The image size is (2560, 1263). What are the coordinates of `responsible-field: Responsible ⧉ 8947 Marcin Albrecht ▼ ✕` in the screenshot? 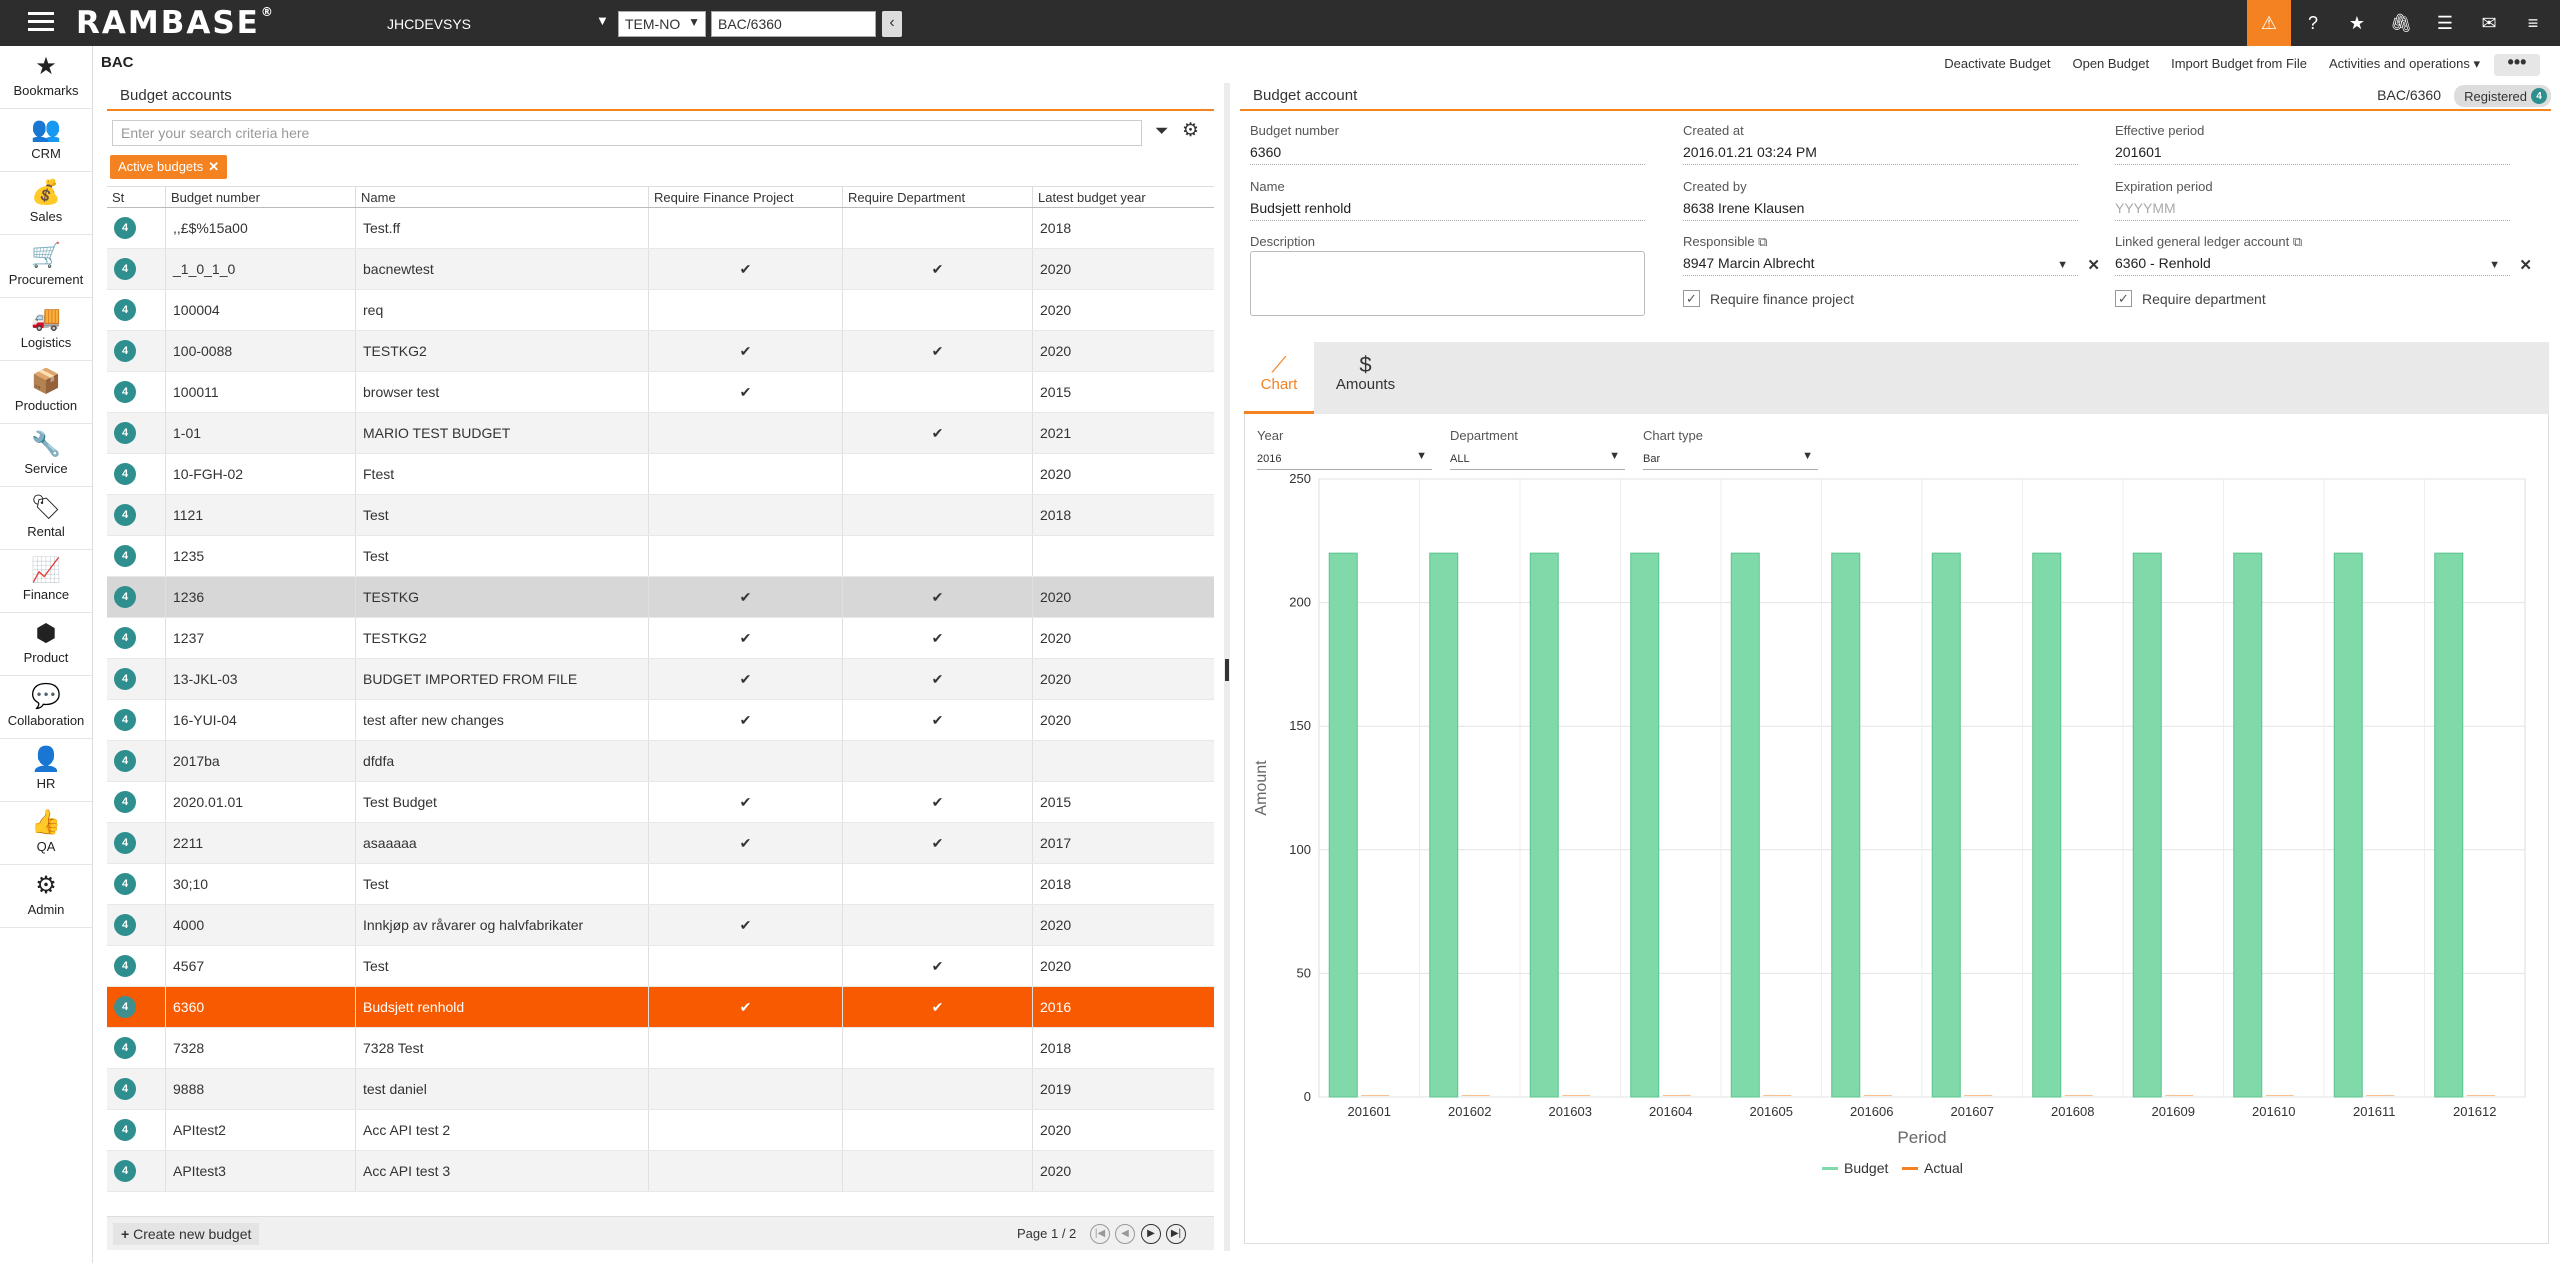 It's located at (1891, 255).